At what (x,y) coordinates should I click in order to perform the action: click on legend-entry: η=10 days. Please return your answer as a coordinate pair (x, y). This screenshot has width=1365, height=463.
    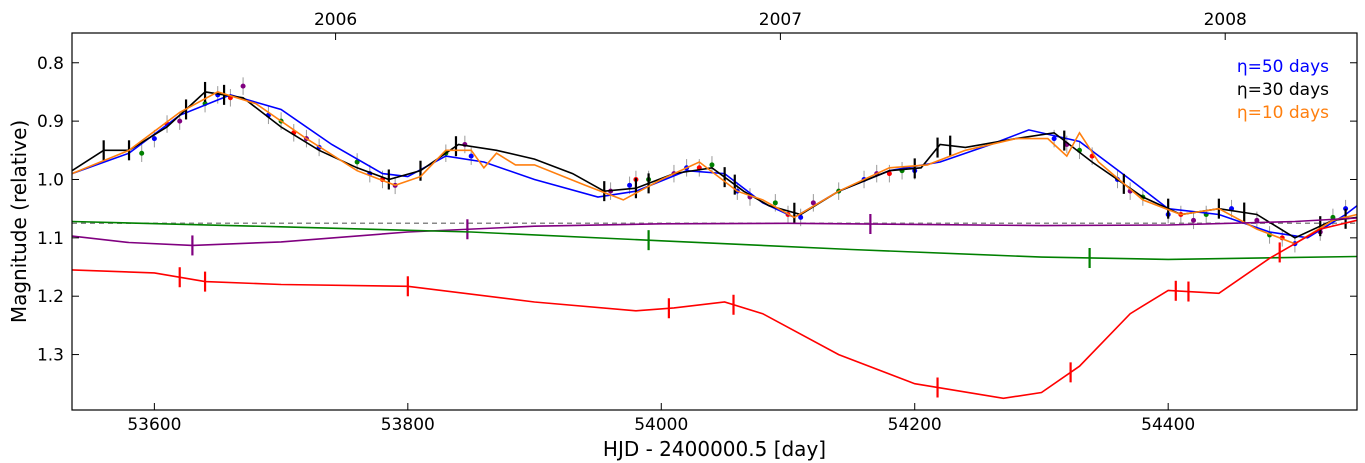
    Looking at the image, I should click on (1283, 113).